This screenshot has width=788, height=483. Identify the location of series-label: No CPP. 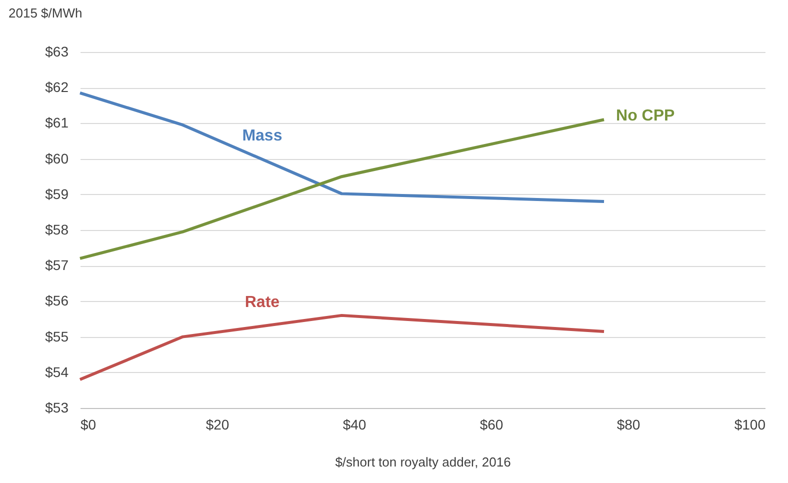
(646, 116).